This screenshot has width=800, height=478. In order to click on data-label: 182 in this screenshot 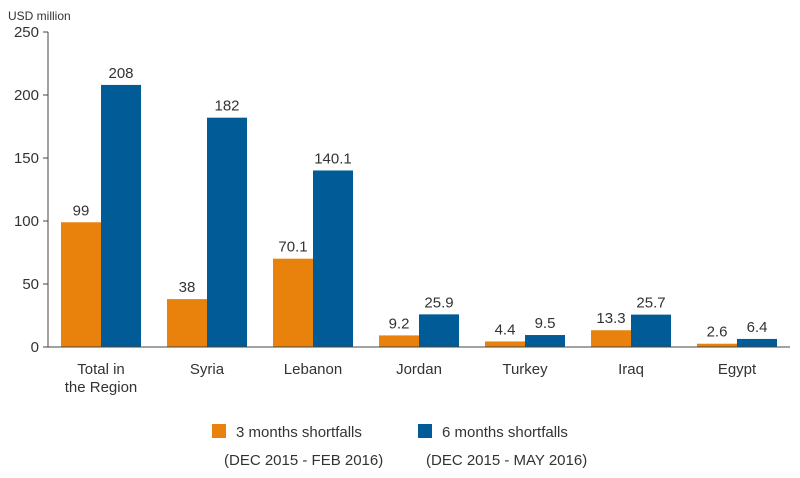, I will do `click(226, 106)`.